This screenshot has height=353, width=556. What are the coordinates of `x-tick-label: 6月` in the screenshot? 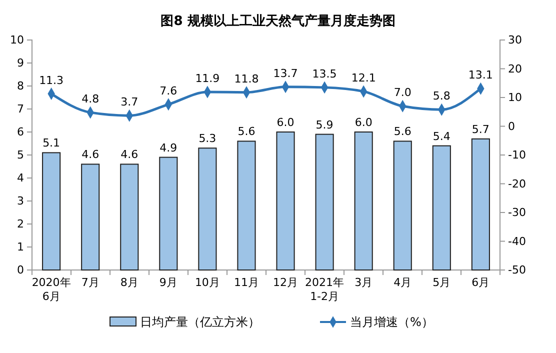 It's located at (481, 282).